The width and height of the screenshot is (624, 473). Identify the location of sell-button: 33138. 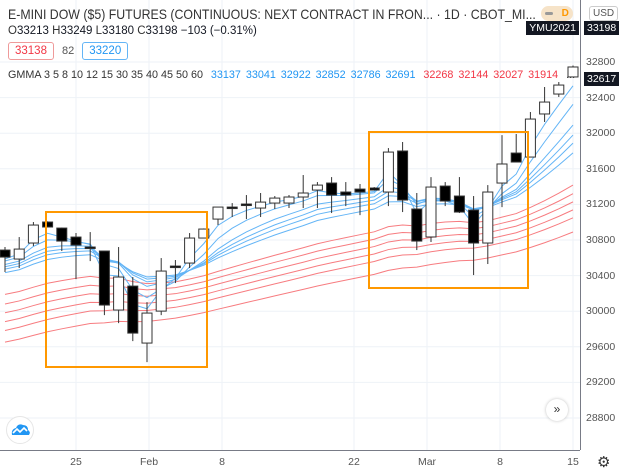
(31, 51).